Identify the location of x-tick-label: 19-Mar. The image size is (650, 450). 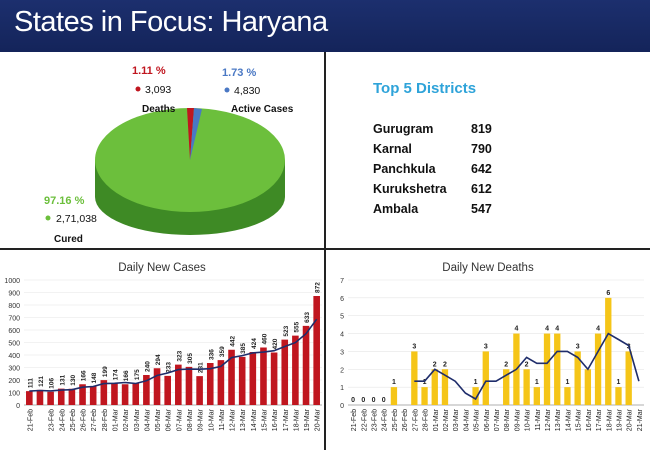
(619, 419).